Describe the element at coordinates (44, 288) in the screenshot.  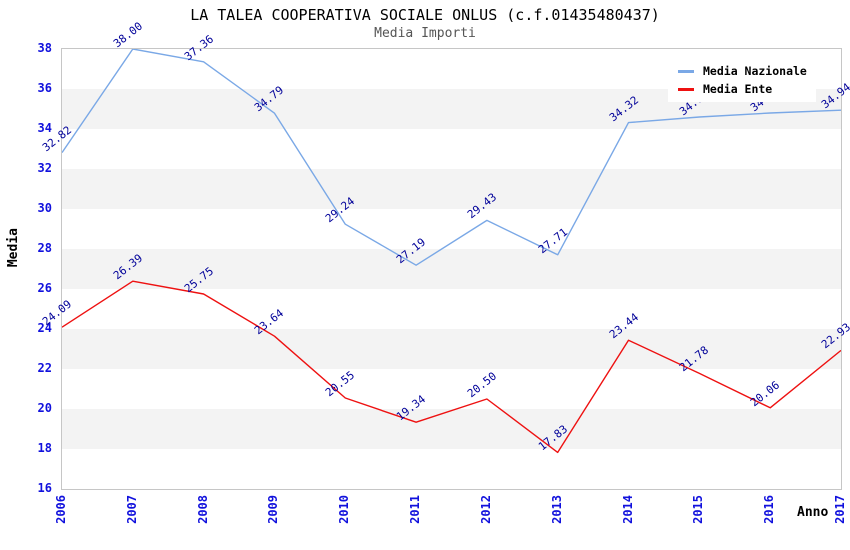
I see `y-tick-26: 26` at that location.